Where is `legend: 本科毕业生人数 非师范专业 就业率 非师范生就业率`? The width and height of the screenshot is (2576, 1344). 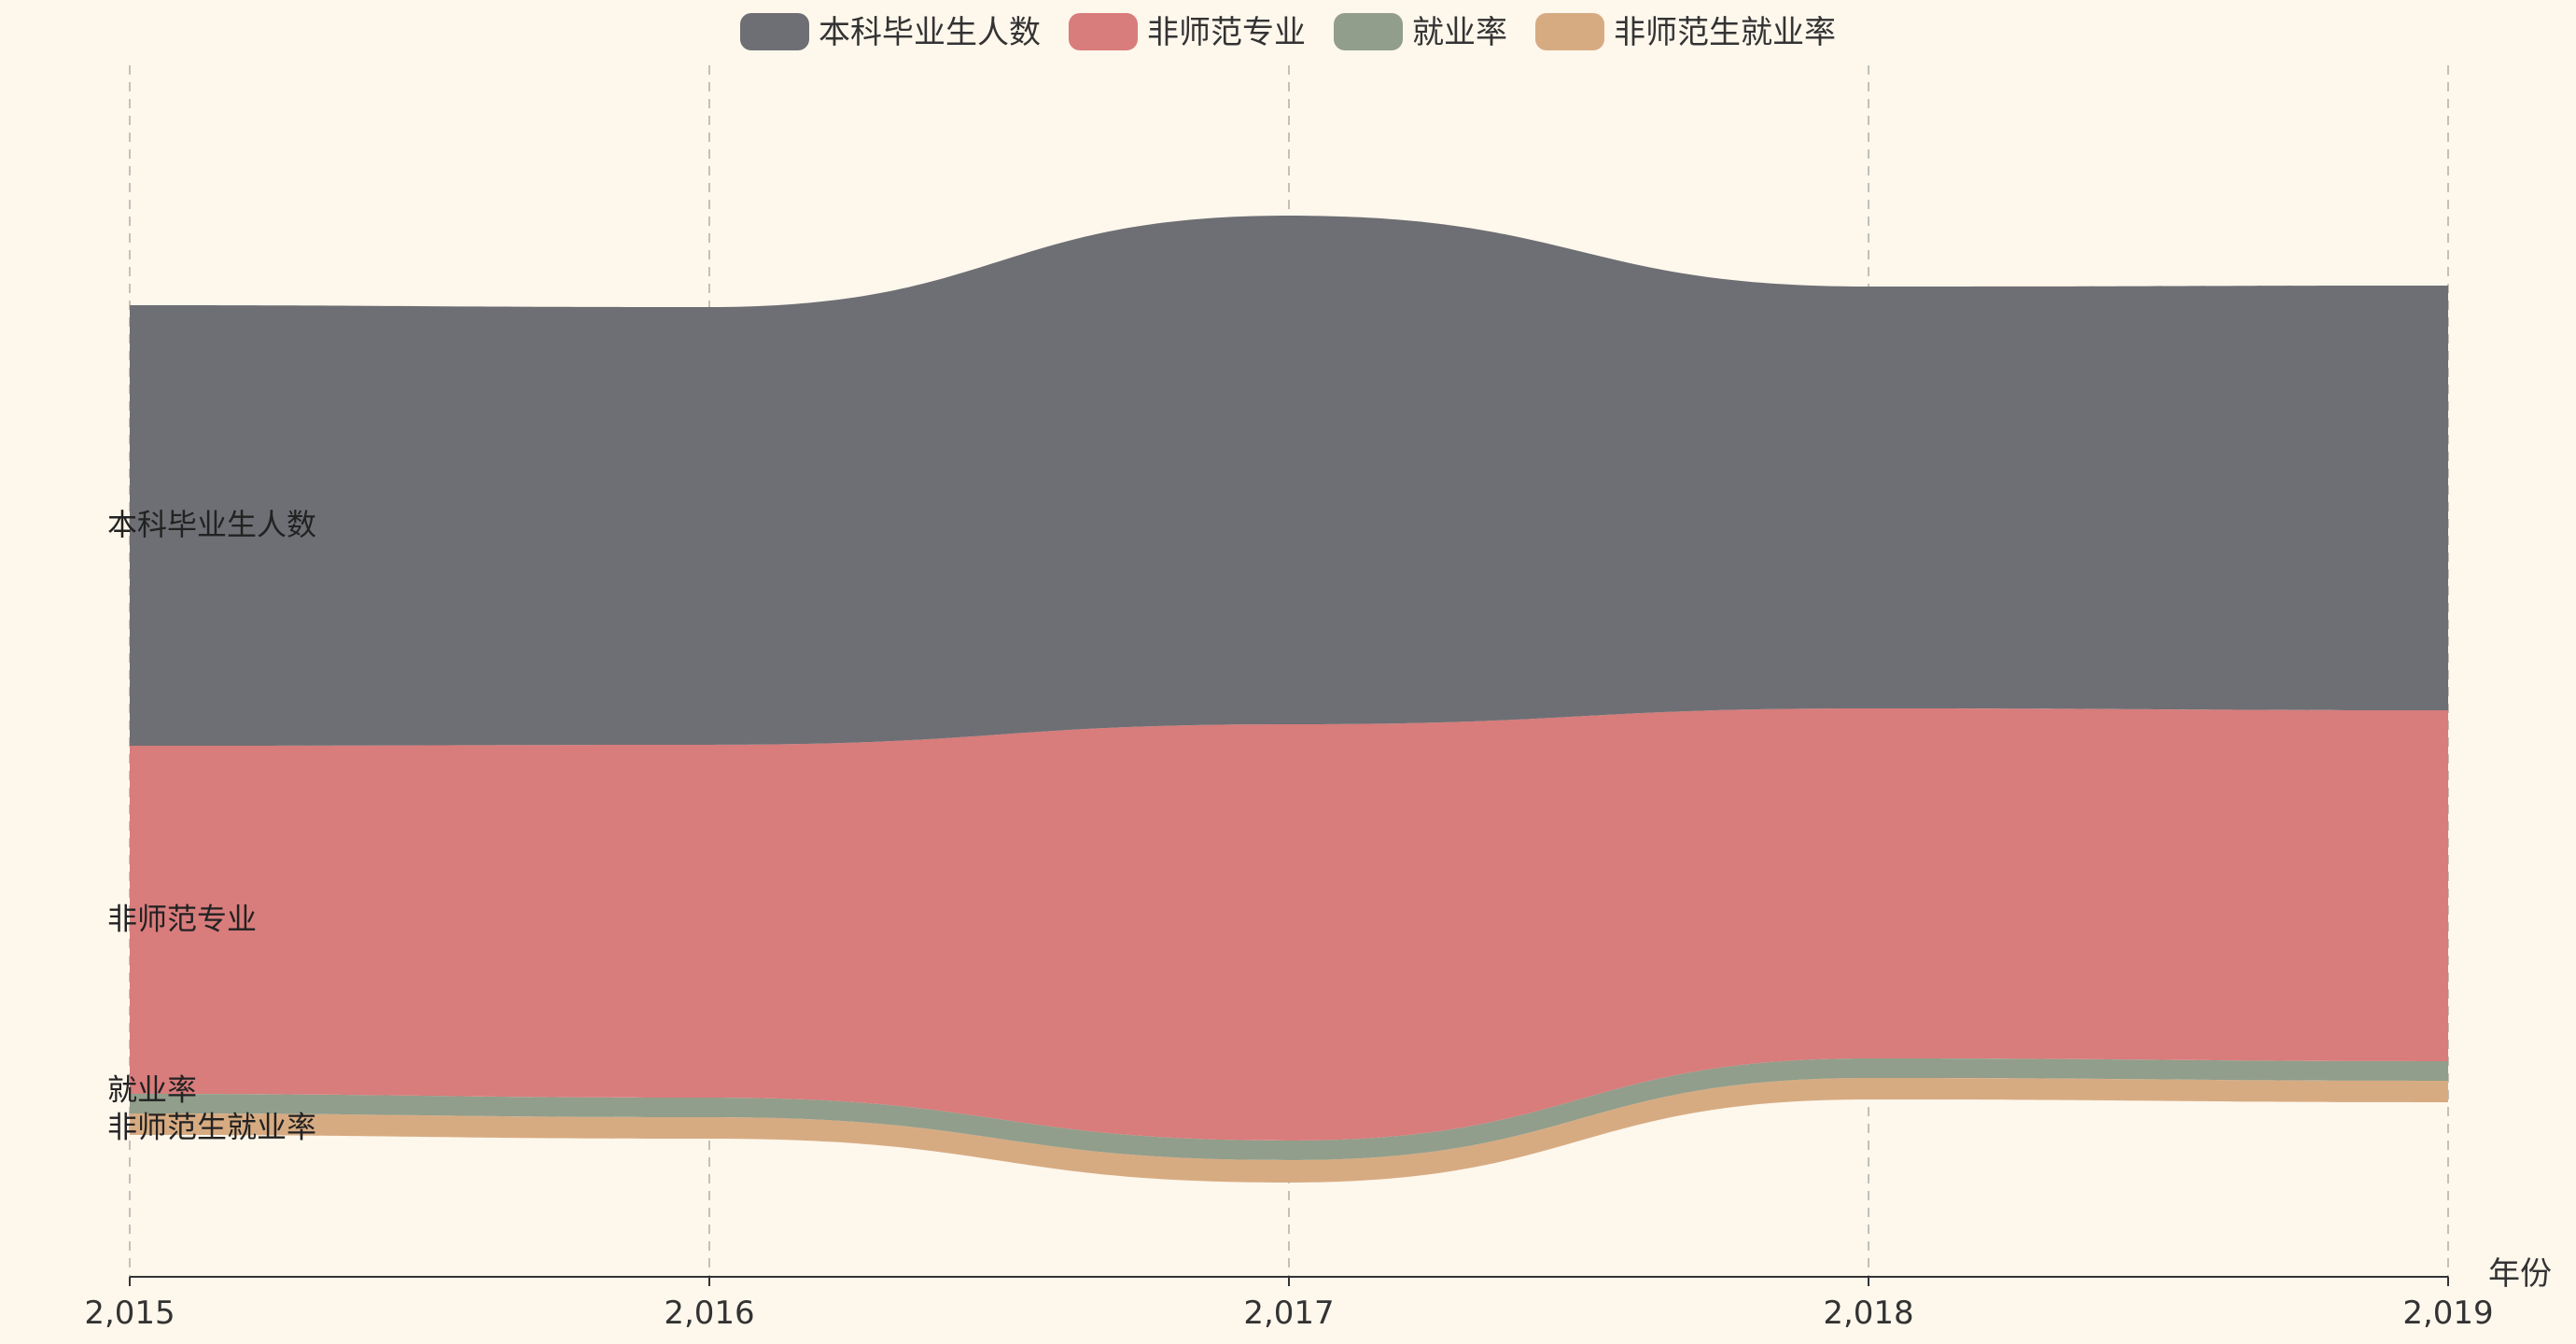
legend: 本科毕业生人数 非师范专业 就业率 非师范生就业率 is located at coordinates (1288, 32).